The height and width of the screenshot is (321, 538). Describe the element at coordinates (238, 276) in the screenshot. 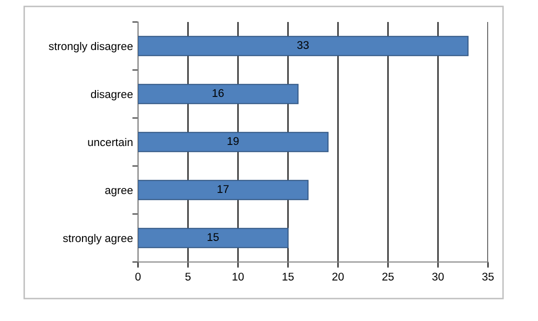

I see `x-tick-label: 10` at that location.